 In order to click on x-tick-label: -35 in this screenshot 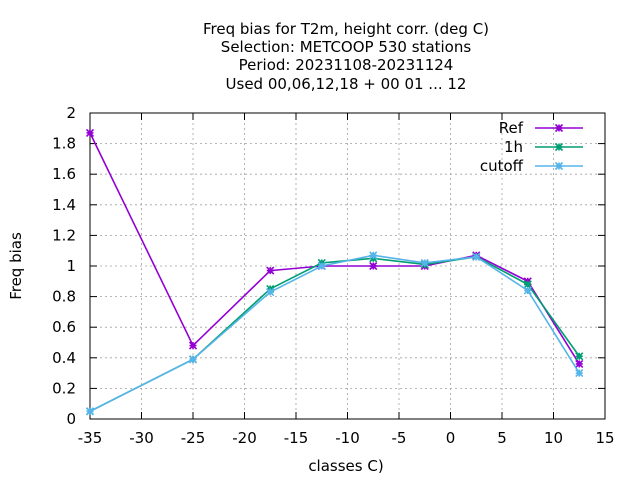, I will do `click(90, 438)`.